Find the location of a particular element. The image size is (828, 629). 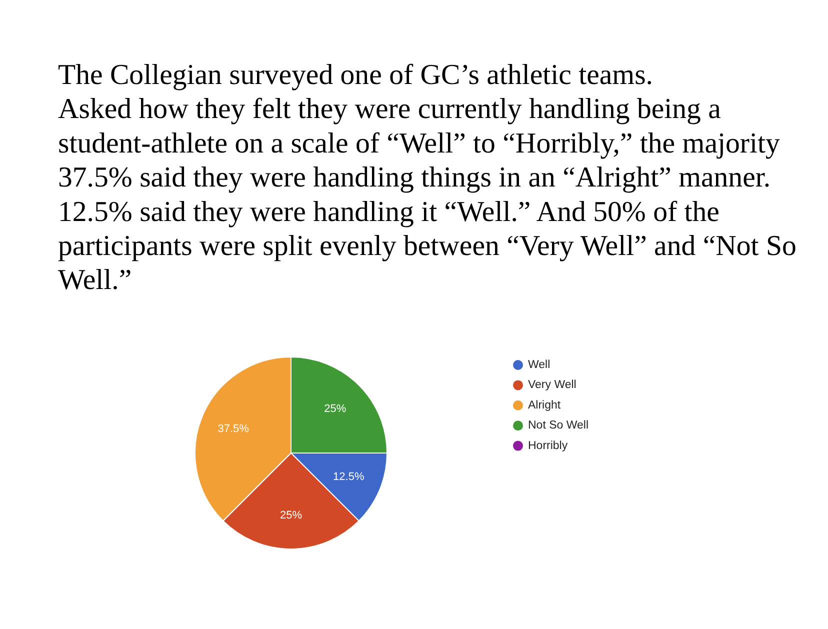

legend-label: Horribly is located at coordinates (548, 446).